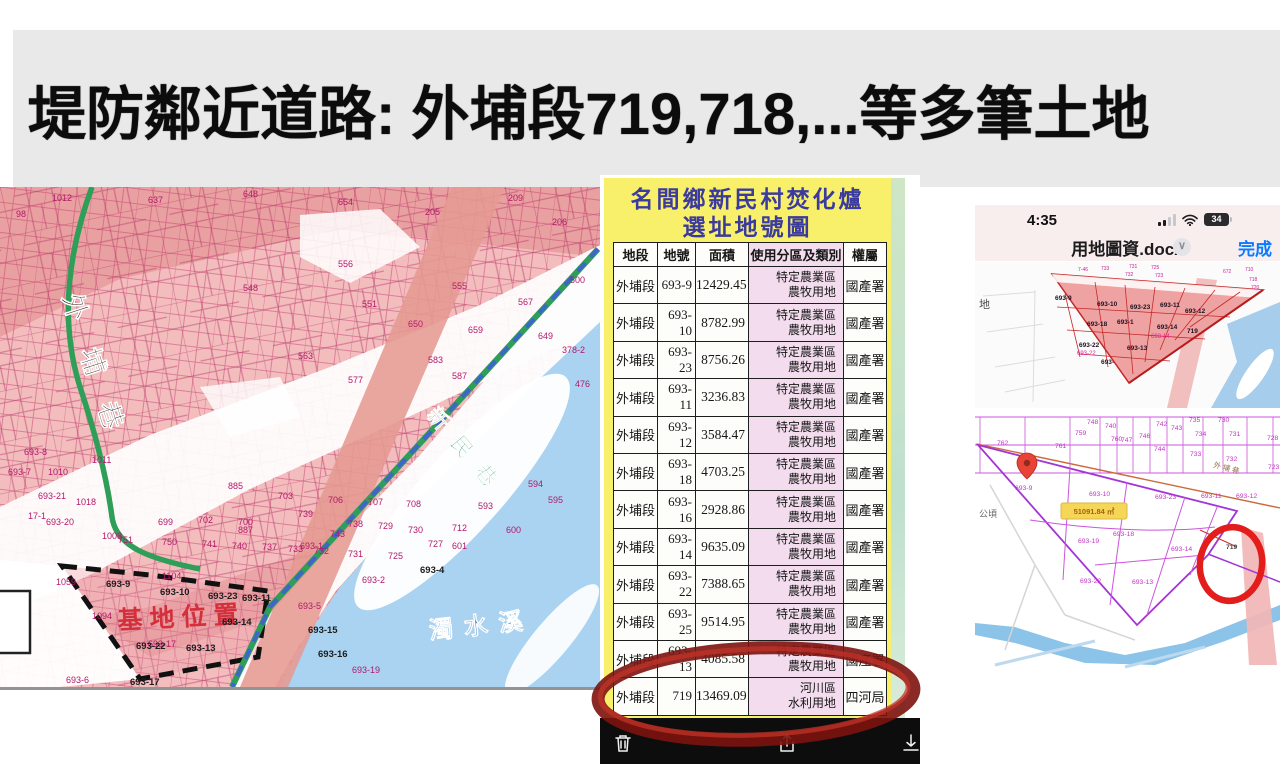 This screenshot has width=1280, height=764. I want to click on parcel-label: 741, so click(209, 544).